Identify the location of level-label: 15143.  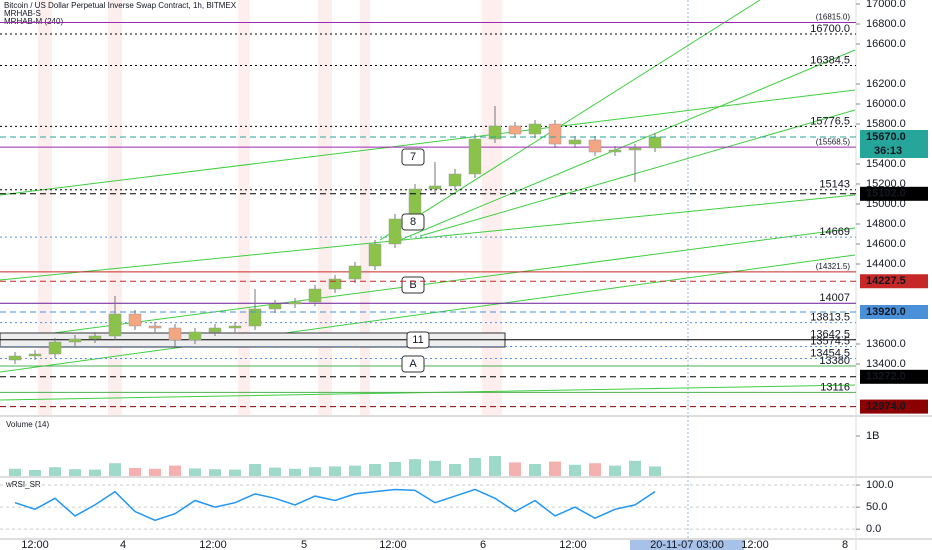
(834, 185).